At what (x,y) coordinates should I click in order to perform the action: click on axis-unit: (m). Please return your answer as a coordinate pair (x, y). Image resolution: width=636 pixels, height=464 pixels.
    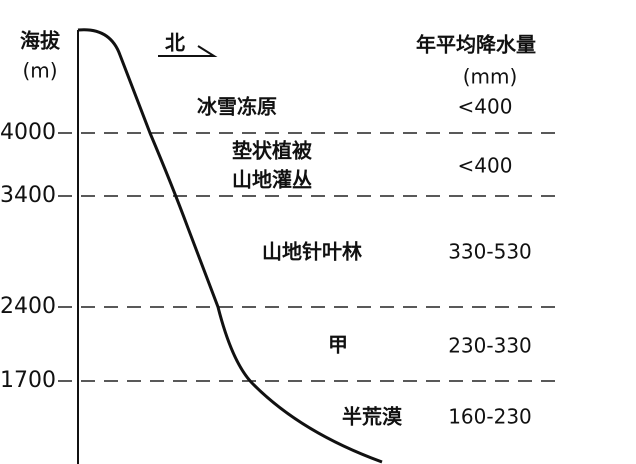
    Looking at the image, I should click on (39, 71).